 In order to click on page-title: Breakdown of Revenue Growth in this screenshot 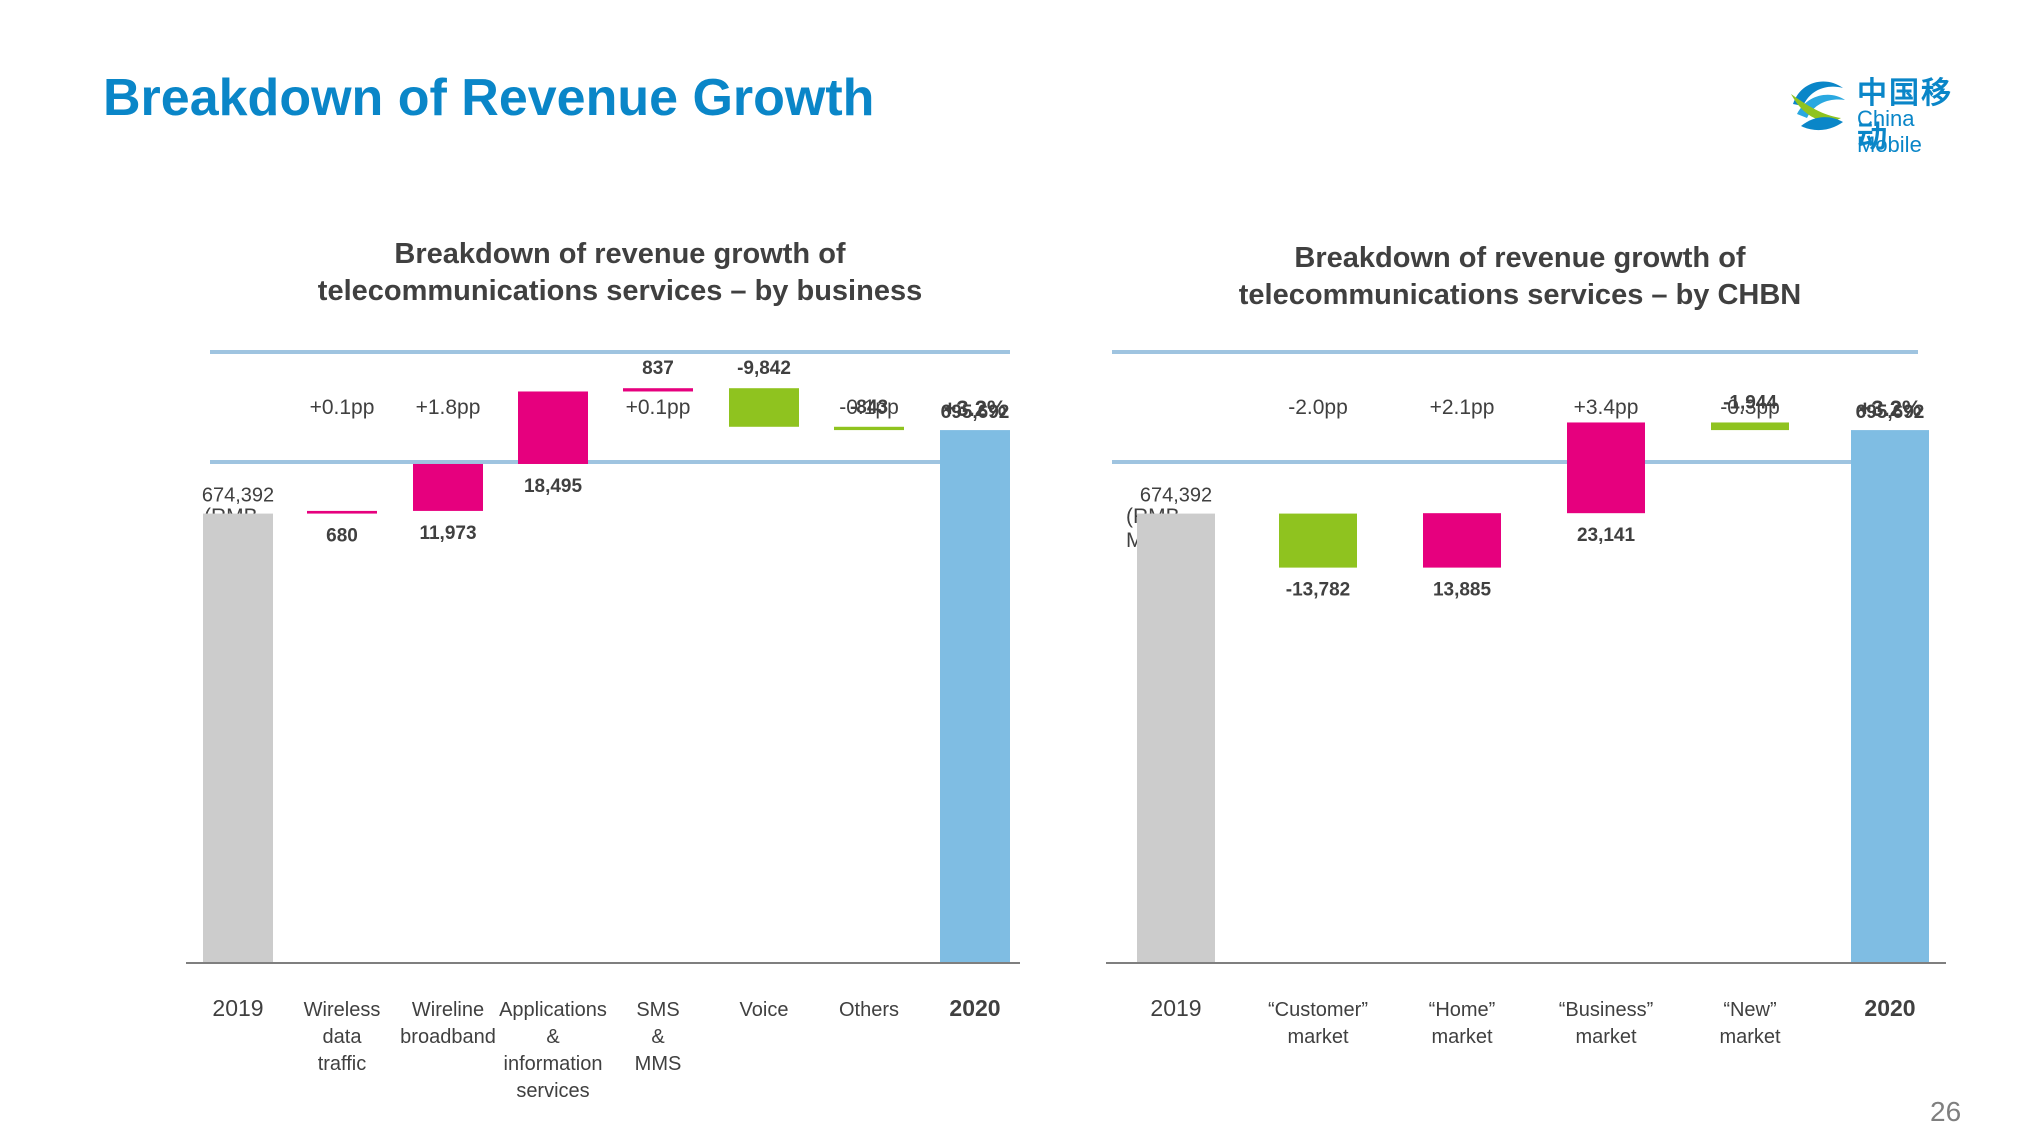, I will do `click(489, 98)`.